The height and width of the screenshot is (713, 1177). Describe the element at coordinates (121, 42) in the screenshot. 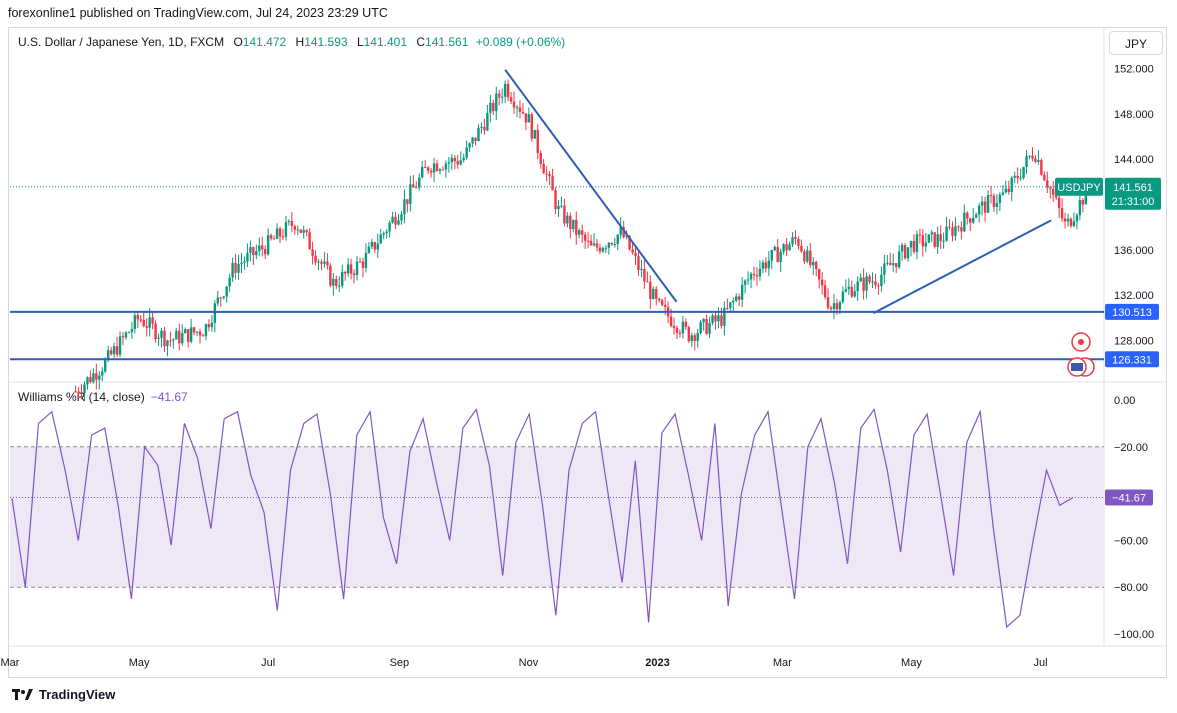

I see `symbol-title: U.S. Dollar / Japanese Yen, 1D, FXCM` at that location.